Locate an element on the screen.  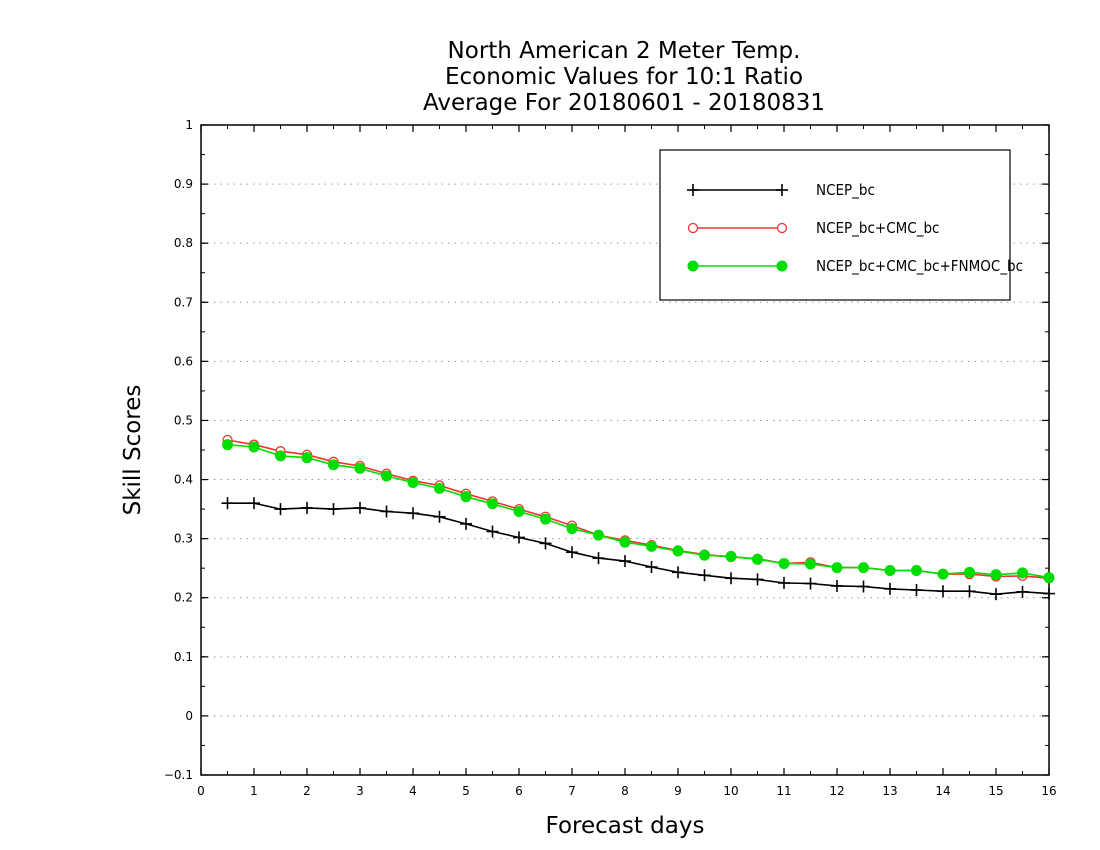
y-tick-label: 0.6 is located at coordinates (183, 361).